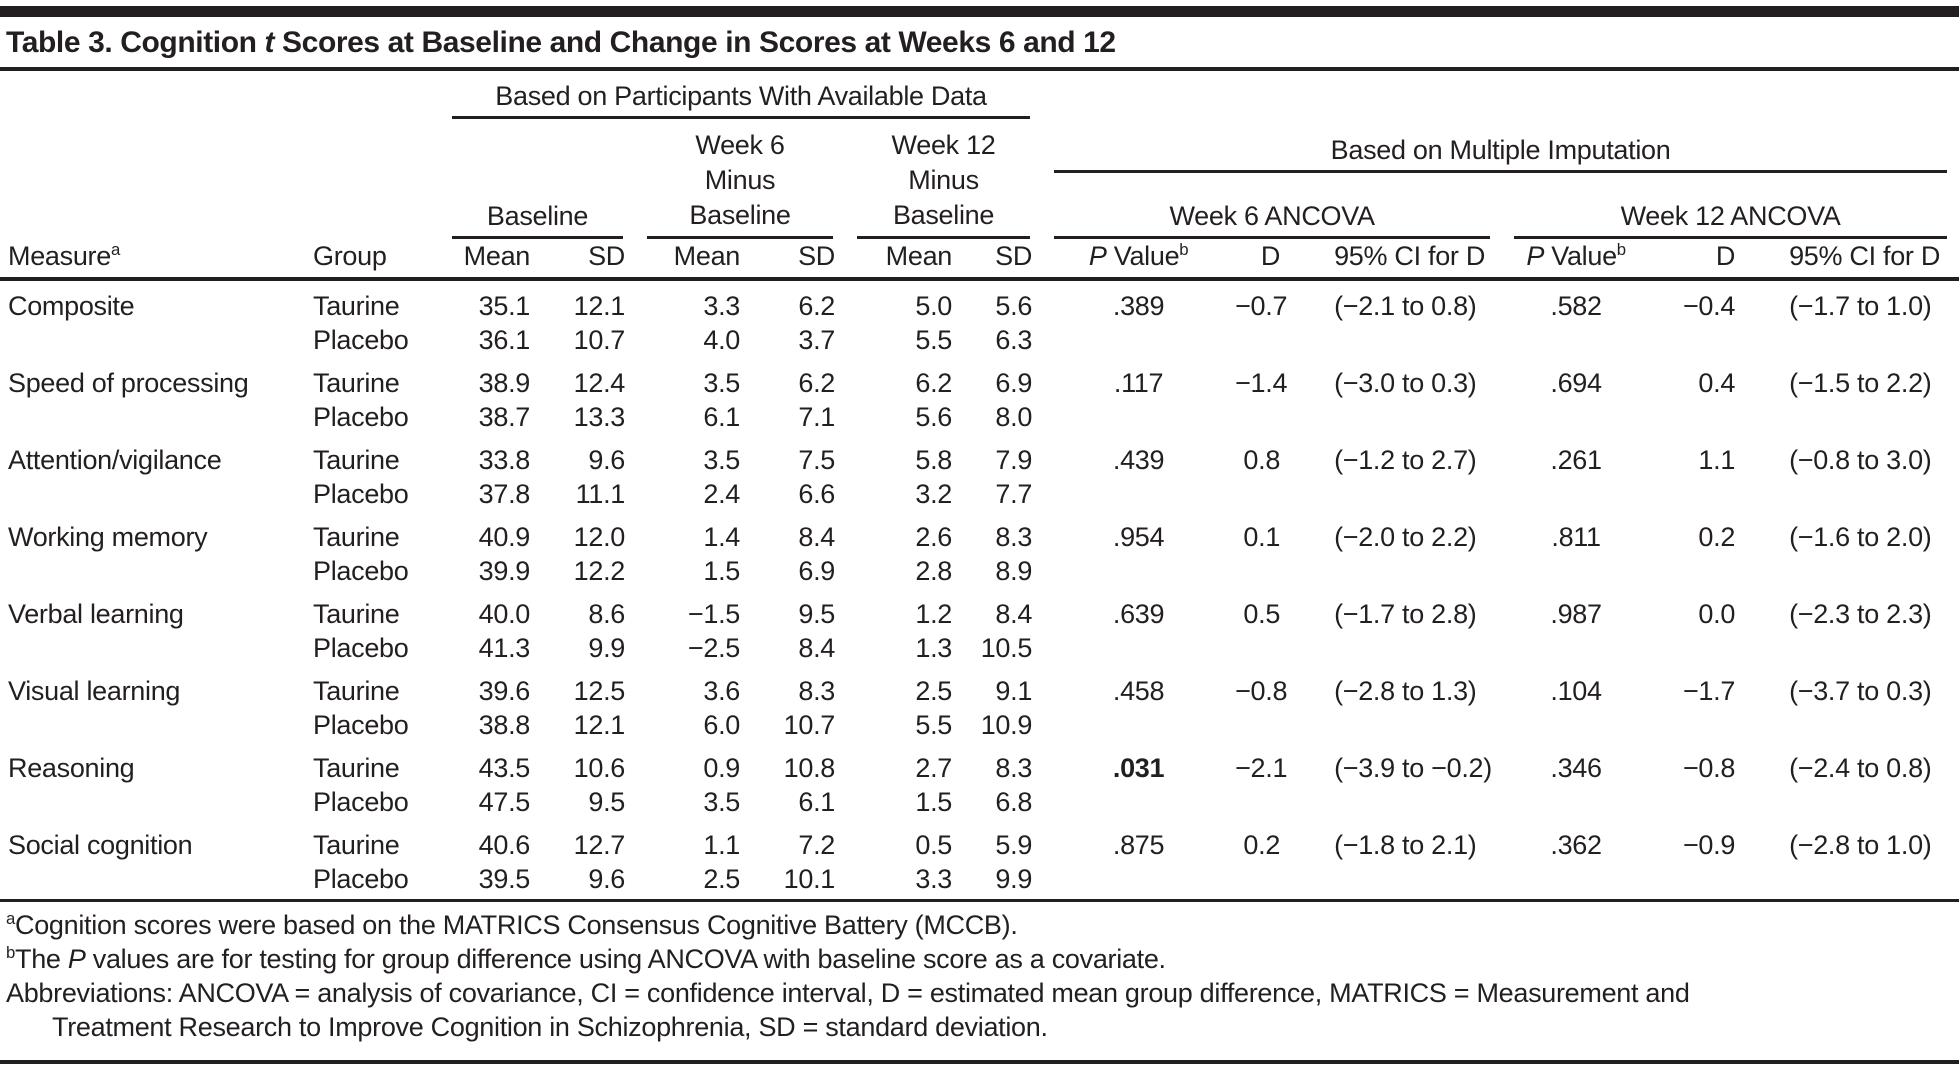  Describe the element at coordinates (1860, 691) in the screenshot. I see `cell-week12-ci: (−3.7 to 0.3)` at that location.